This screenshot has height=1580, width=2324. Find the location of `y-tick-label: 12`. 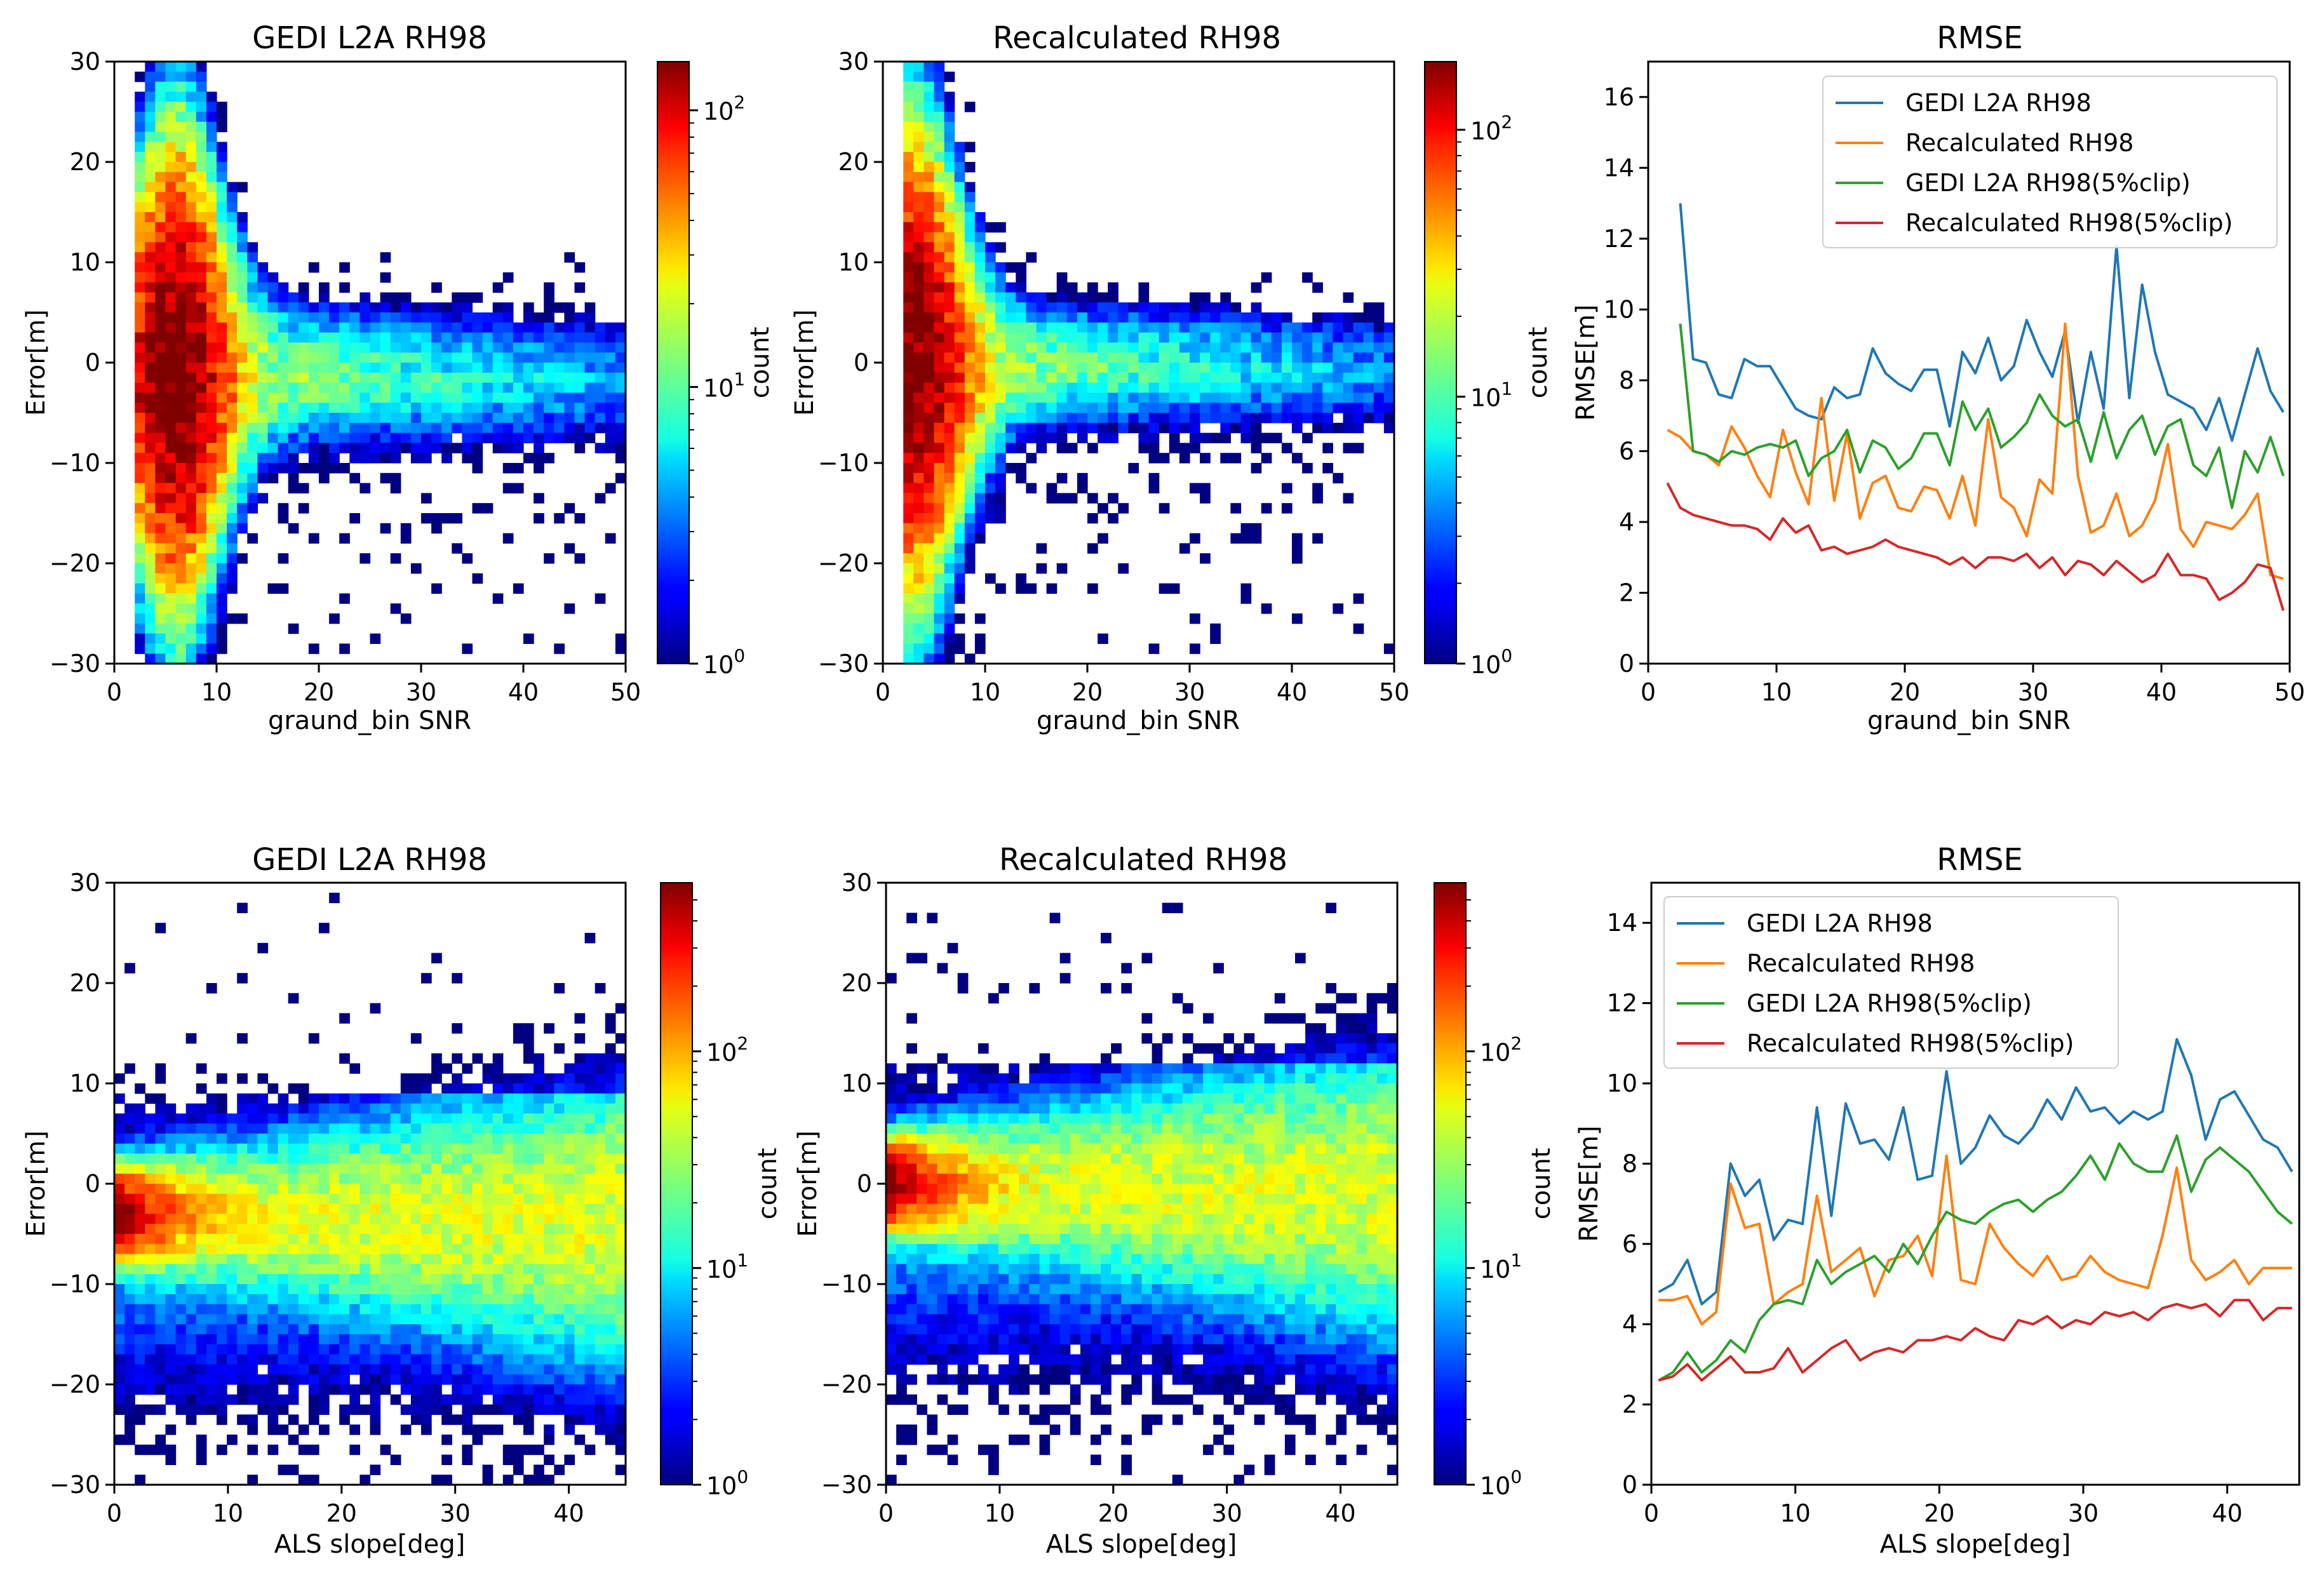

y-tick-label: 12 is located at coordinates (1619, 239).